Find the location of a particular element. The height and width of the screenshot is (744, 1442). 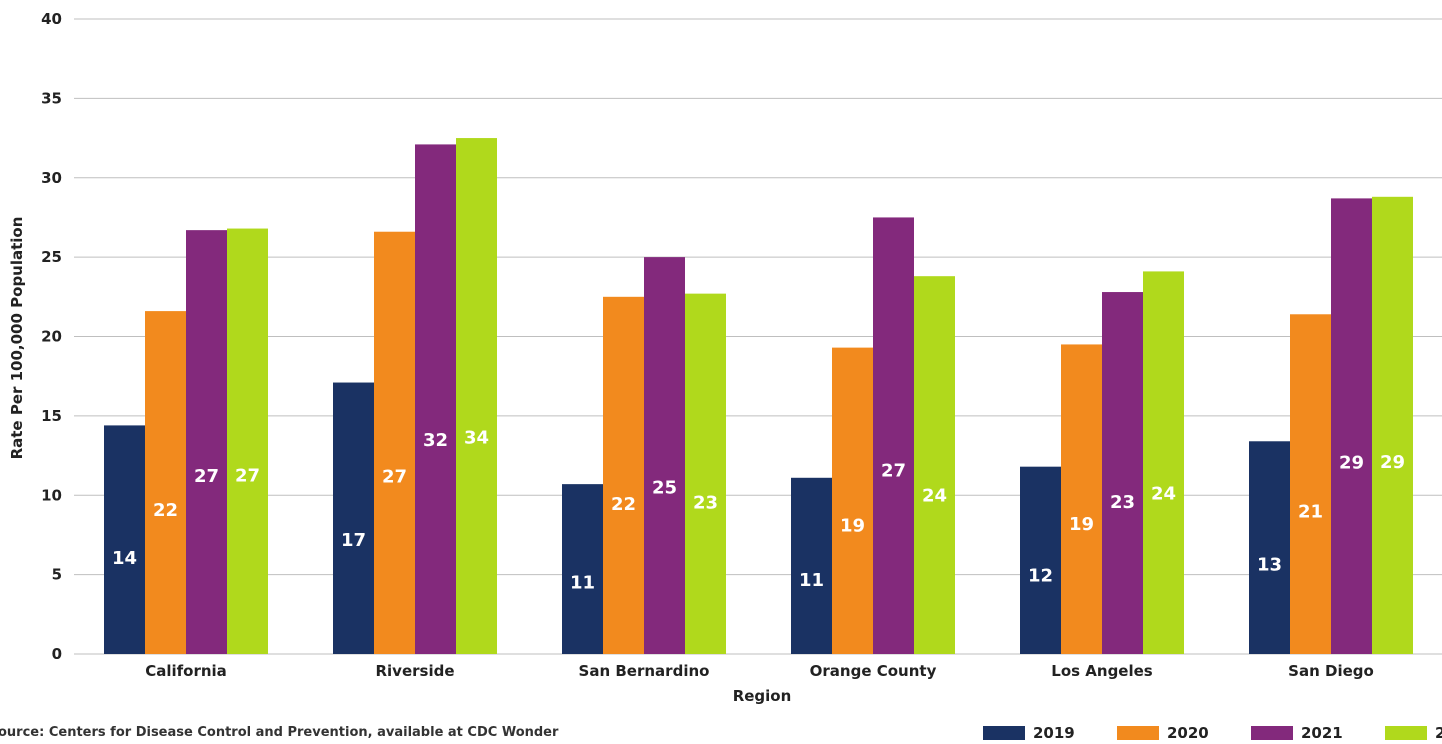

y-tick-label: 5 is located at coordinates (57, 575).